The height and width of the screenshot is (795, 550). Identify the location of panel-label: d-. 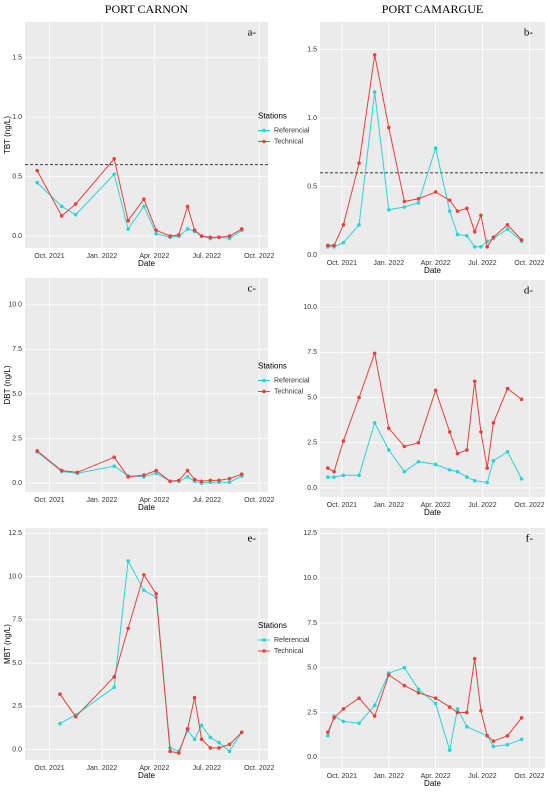
(529, 291).